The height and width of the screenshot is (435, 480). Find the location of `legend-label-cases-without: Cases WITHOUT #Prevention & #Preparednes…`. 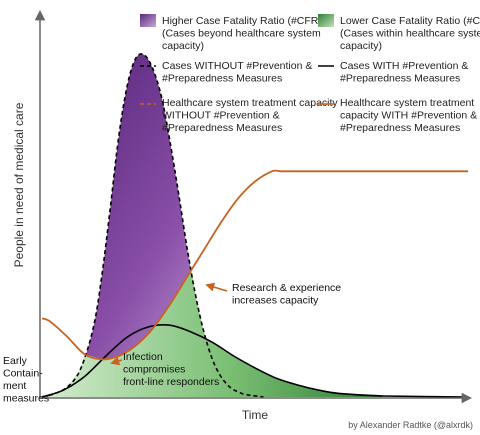

legend-label-cases-without: Cases WITHOUT #Prevention & #Preparednes… is located at coordinates (238, 72).